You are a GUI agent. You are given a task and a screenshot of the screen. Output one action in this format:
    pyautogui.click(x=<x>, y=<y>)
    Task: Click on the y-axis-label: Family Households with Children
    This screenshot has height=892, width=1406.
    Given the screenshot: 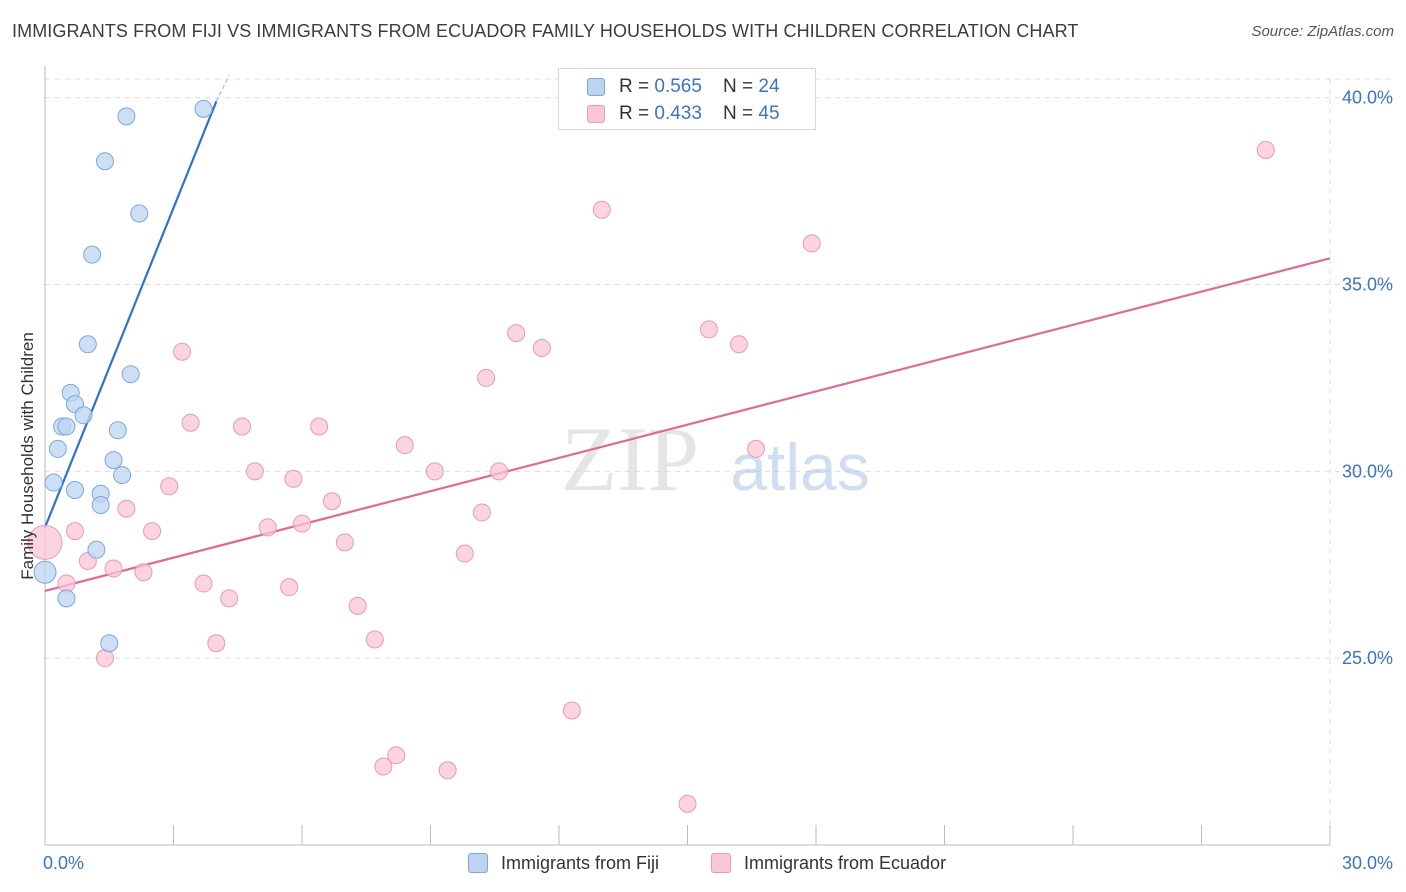 What is the action you would take?
    pyautogui.click(x=27, y=456)
    